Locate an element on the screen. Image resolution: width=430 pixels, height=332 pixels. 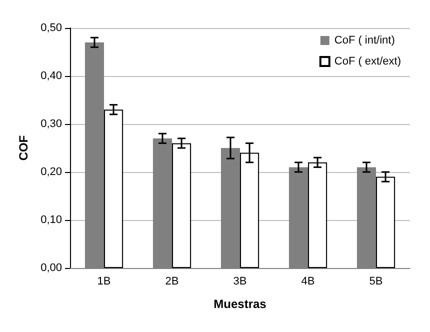
legend-label: CoF ( int/int) is located at coordinates (364, 40).